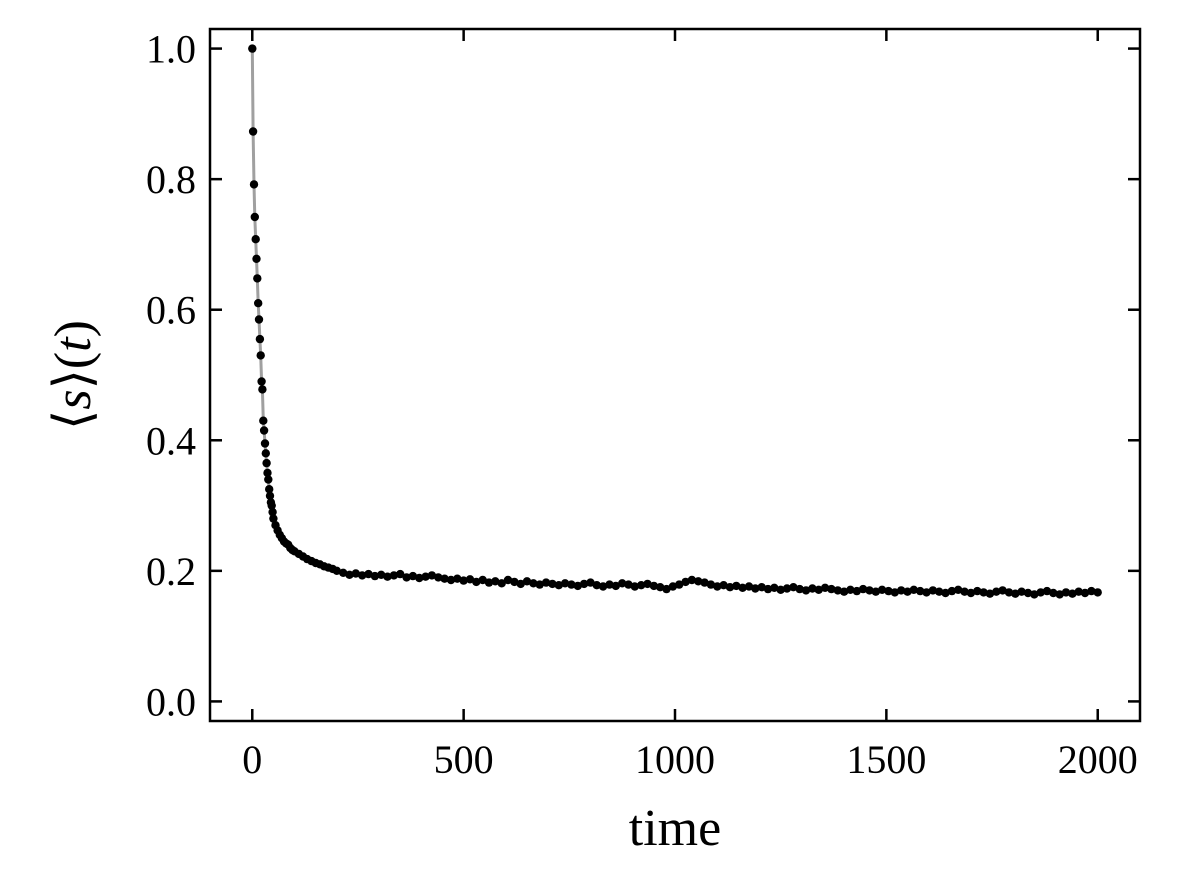 Image resolution: width=1178 pixels, height=890 pixels. Describe the element at coordinates (252, 759) in the screenshot. I see `x-tick-label: 0` at that location.